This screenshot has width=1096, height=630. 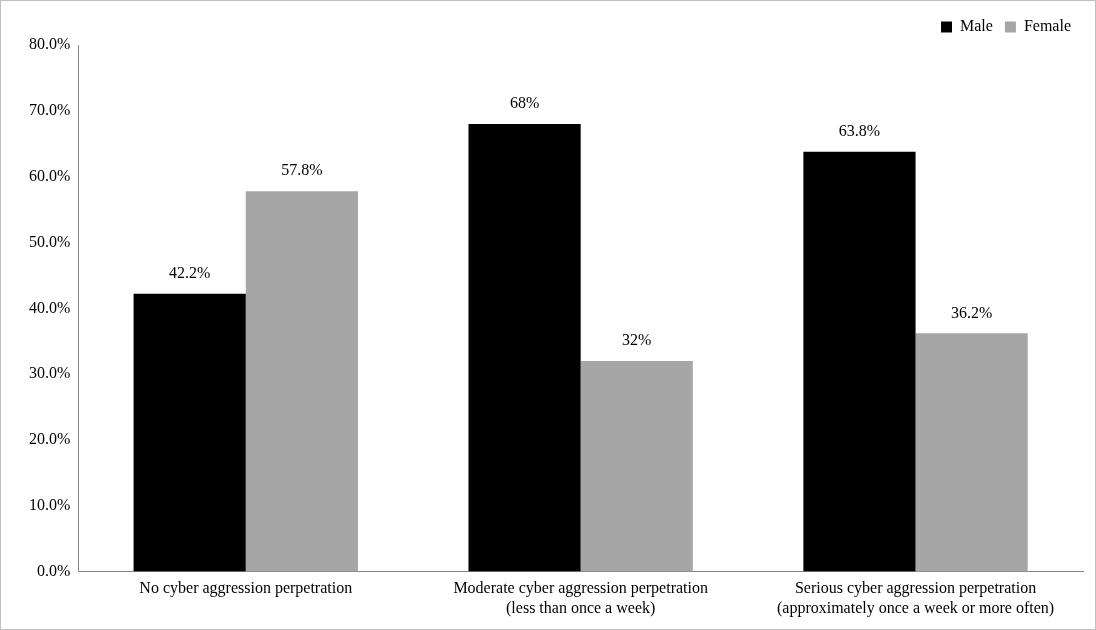 I want to click on y-tick-label: 10.0%, so click(x=50, y=504).